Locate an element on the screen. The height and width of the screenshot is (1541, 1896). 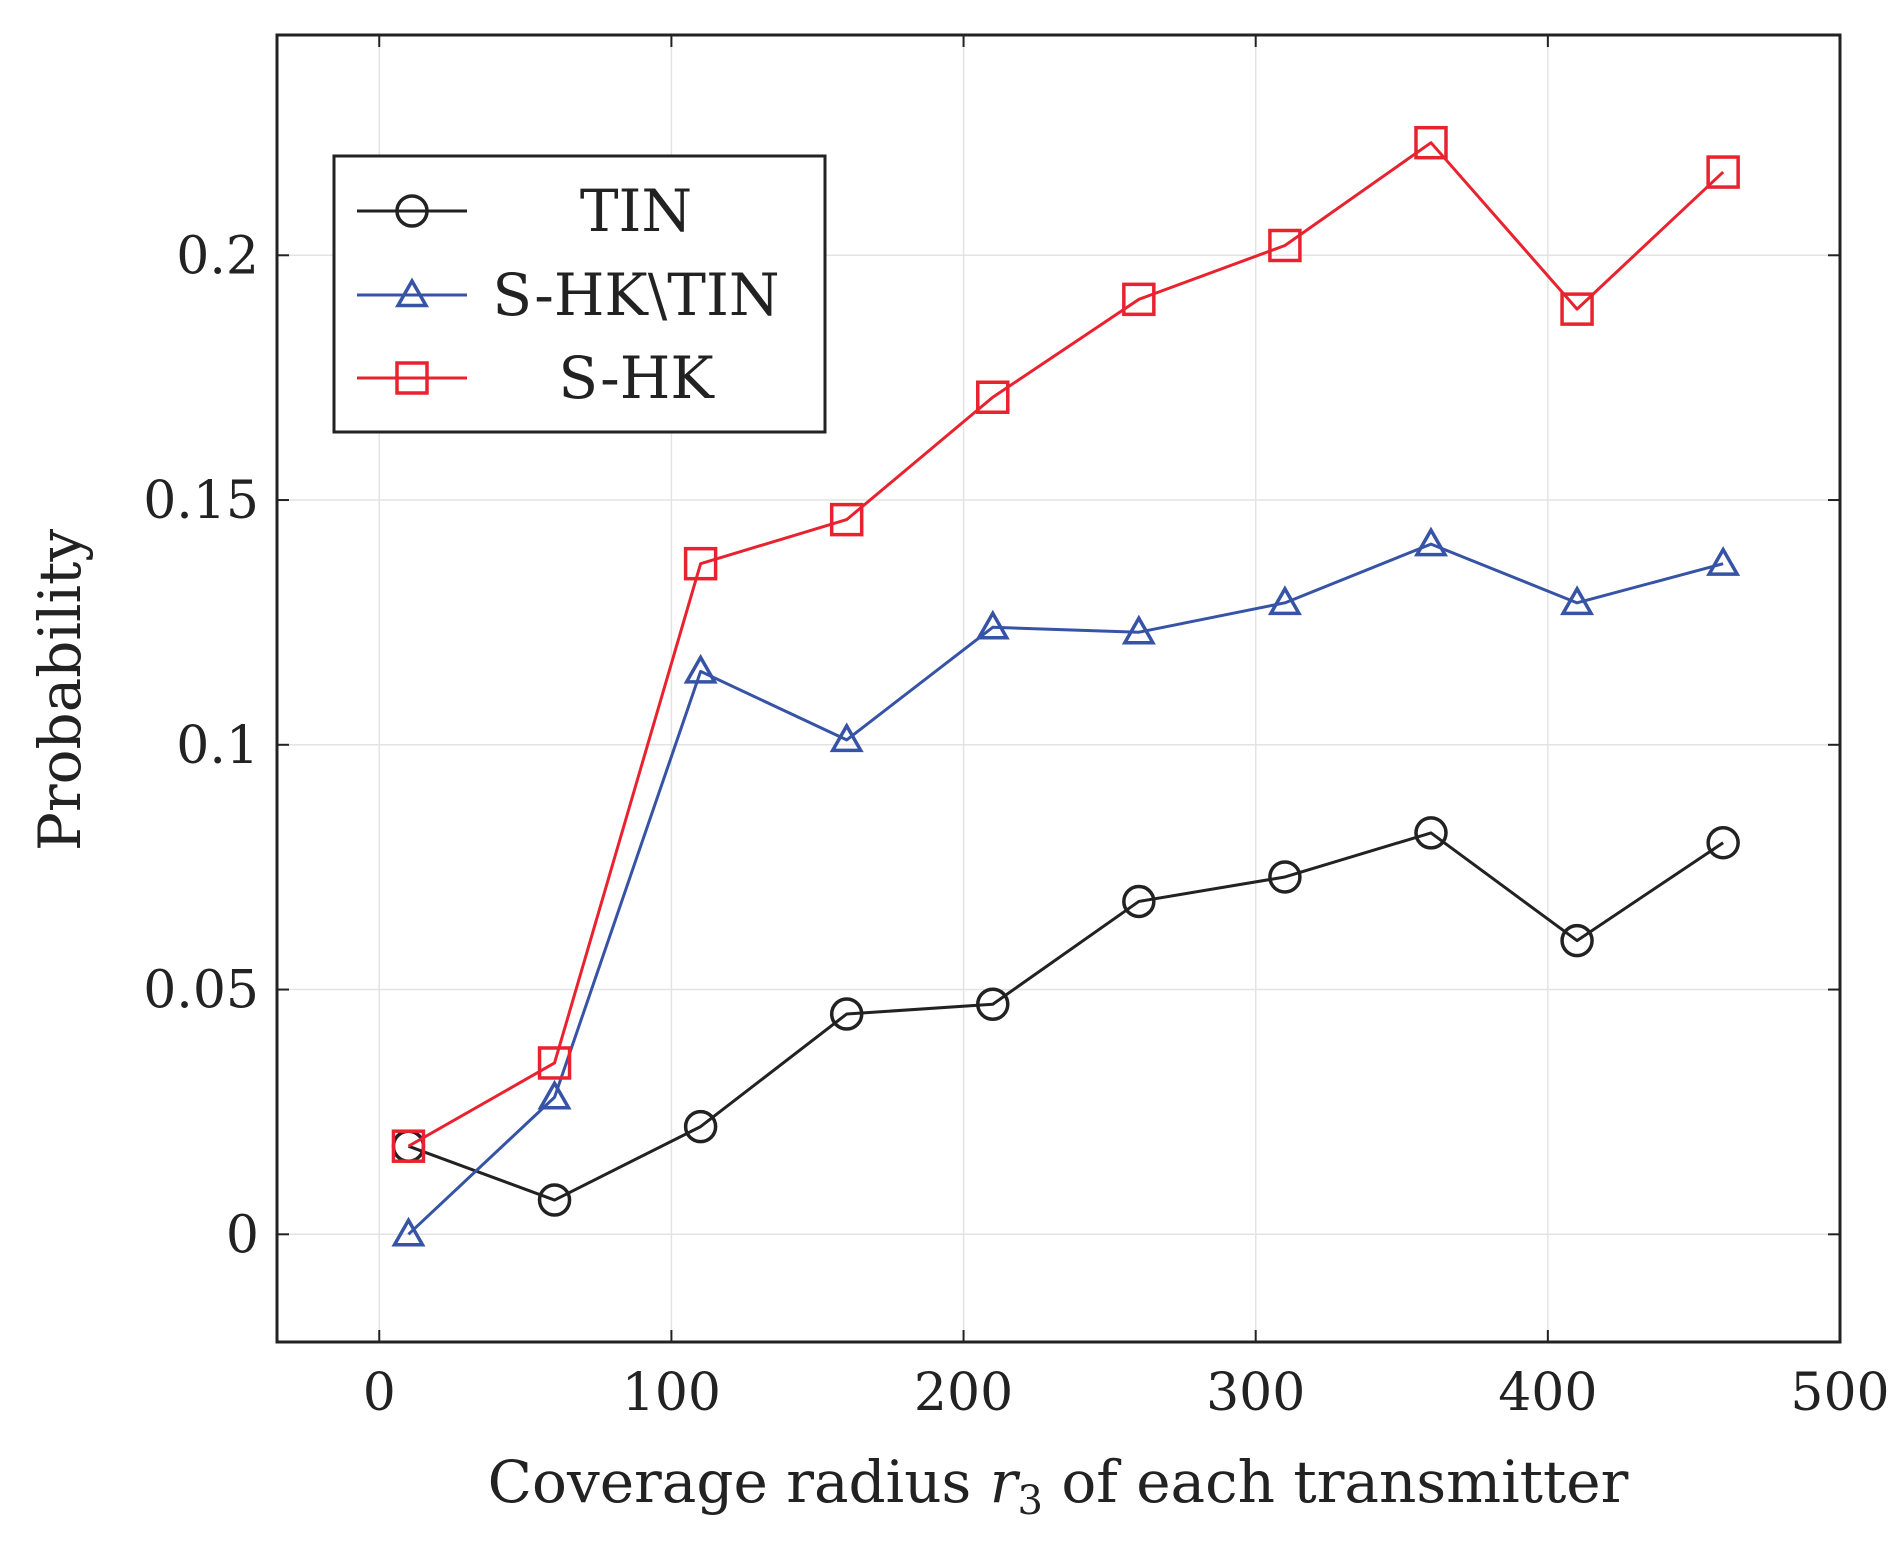
x-tick-label: 200 is located at coordinates (963, 1393).